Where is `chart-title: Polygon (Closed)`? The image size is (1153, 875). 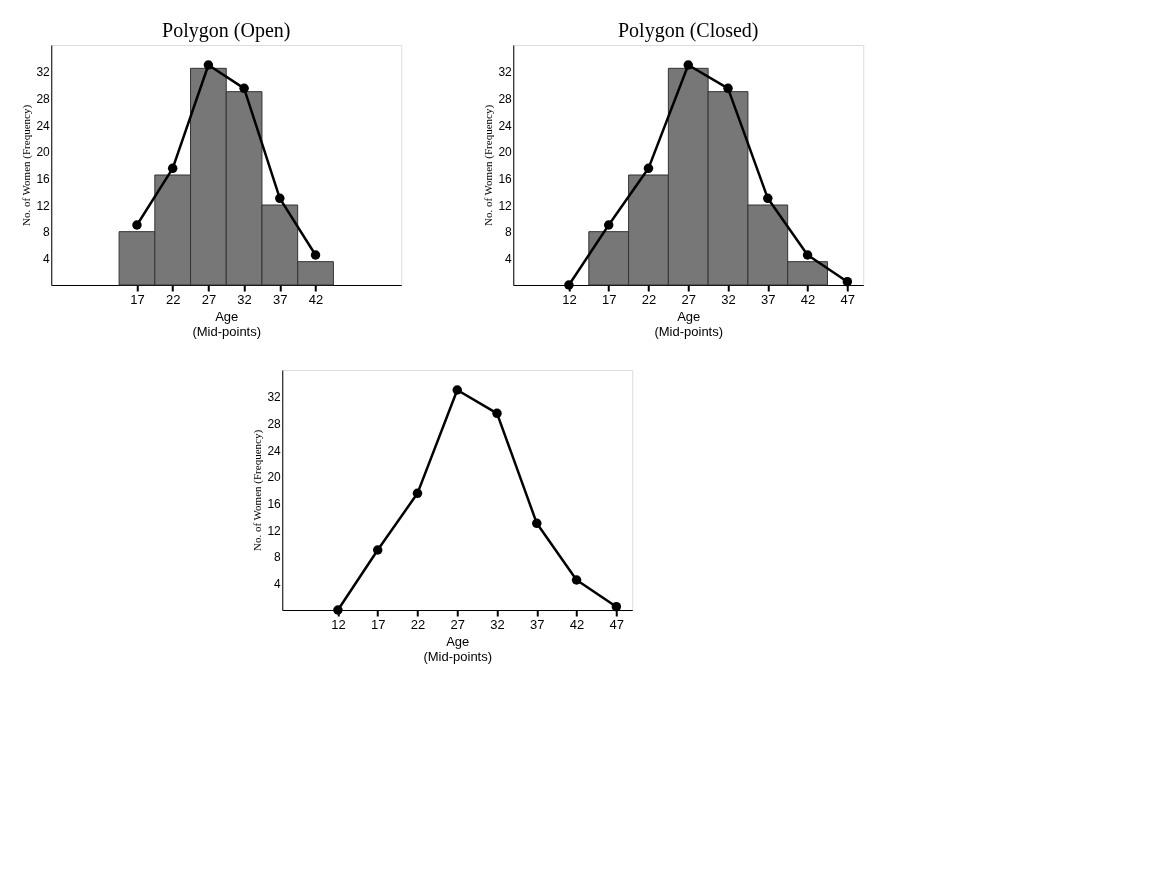 chart-title: Polygon (Closed) is located at coordinates (688, 30).